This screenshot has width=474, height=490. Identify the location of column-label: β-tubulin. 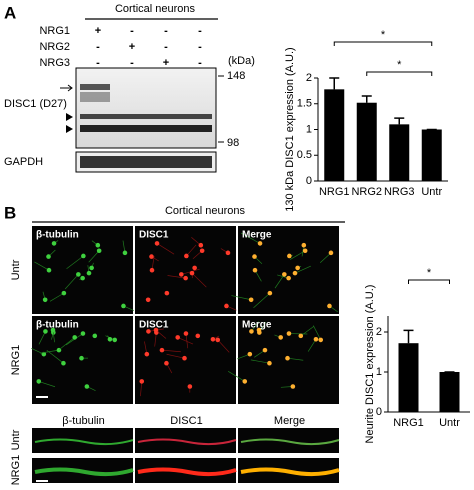
(83, 421).